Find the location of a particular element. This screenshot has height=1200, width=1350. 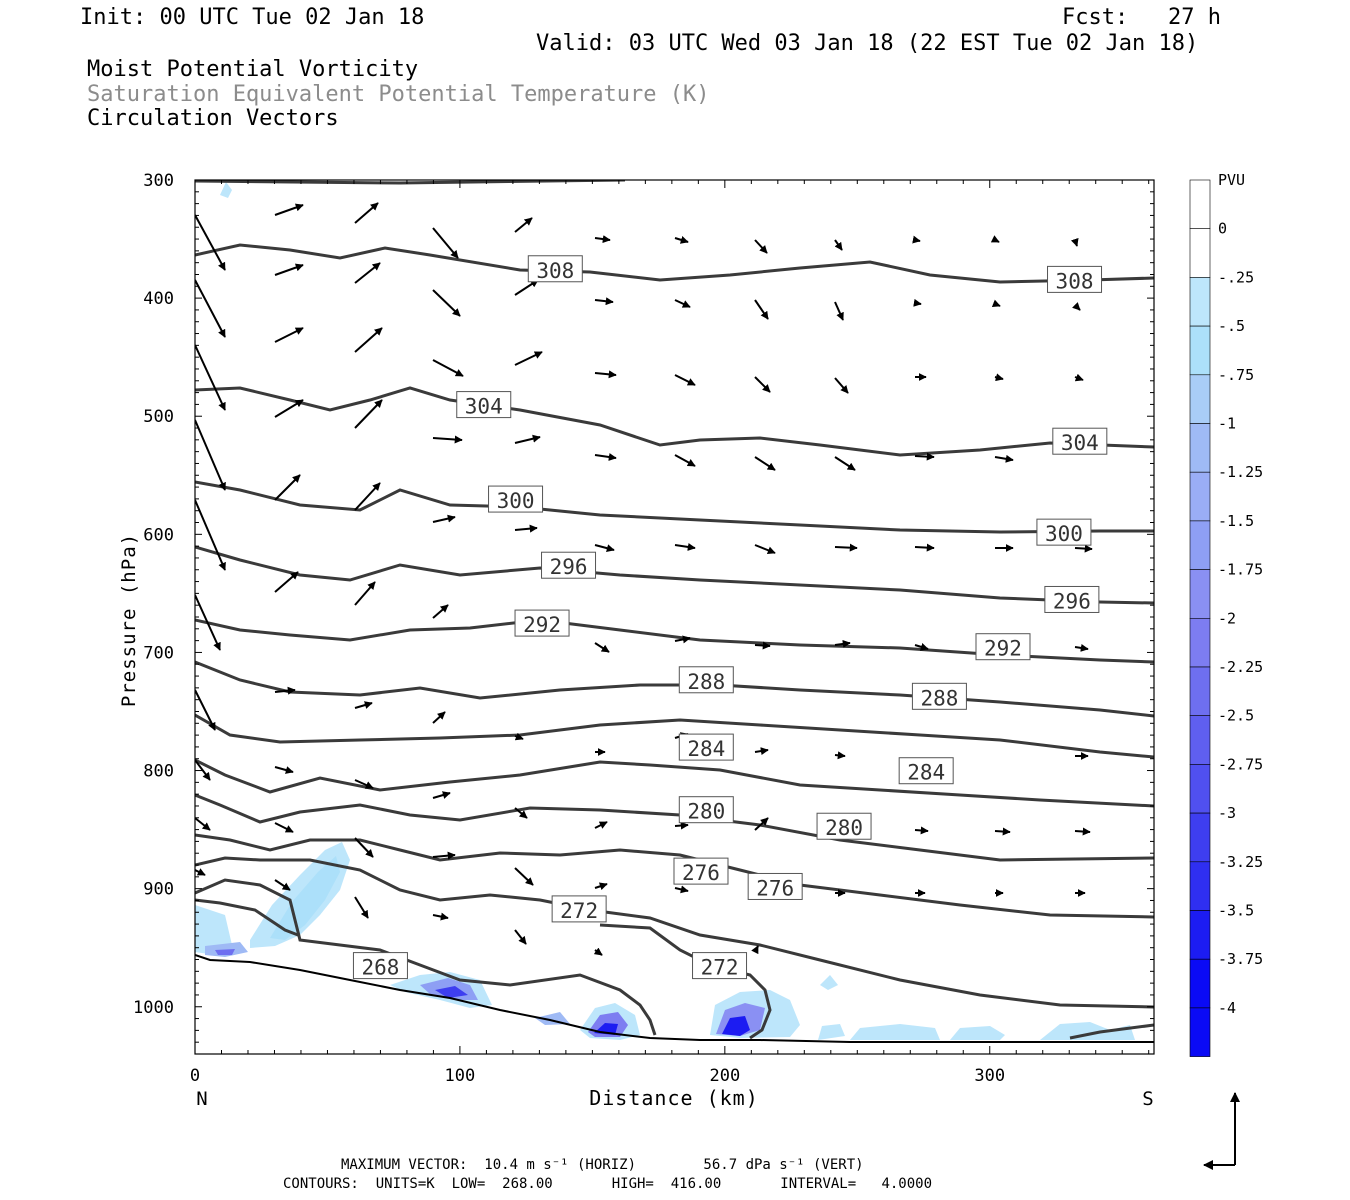

forecast-hour: Fcst: 27 h is located at coordinates (1141, 17).